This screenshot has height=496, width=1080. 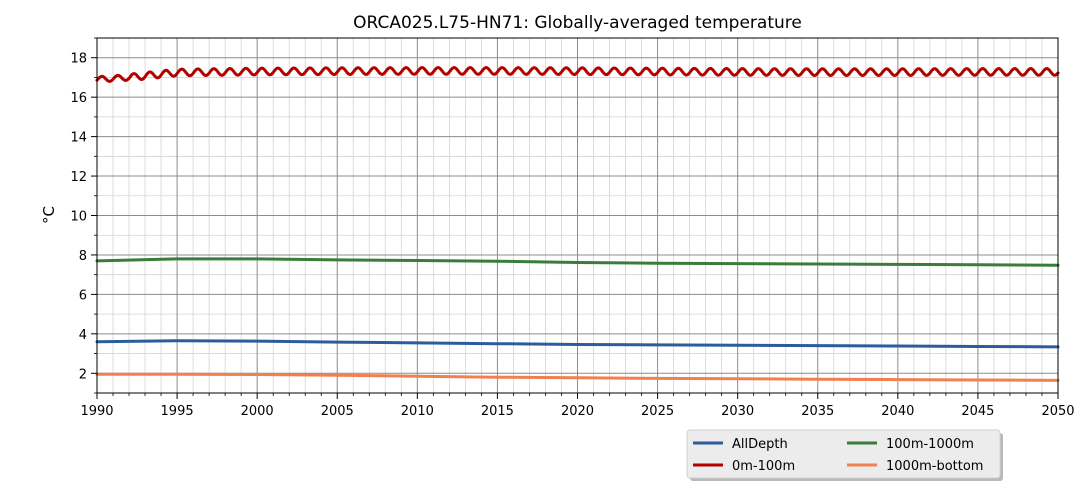 I want to click on y-tick-label: 12, so click(x=78, y=177).